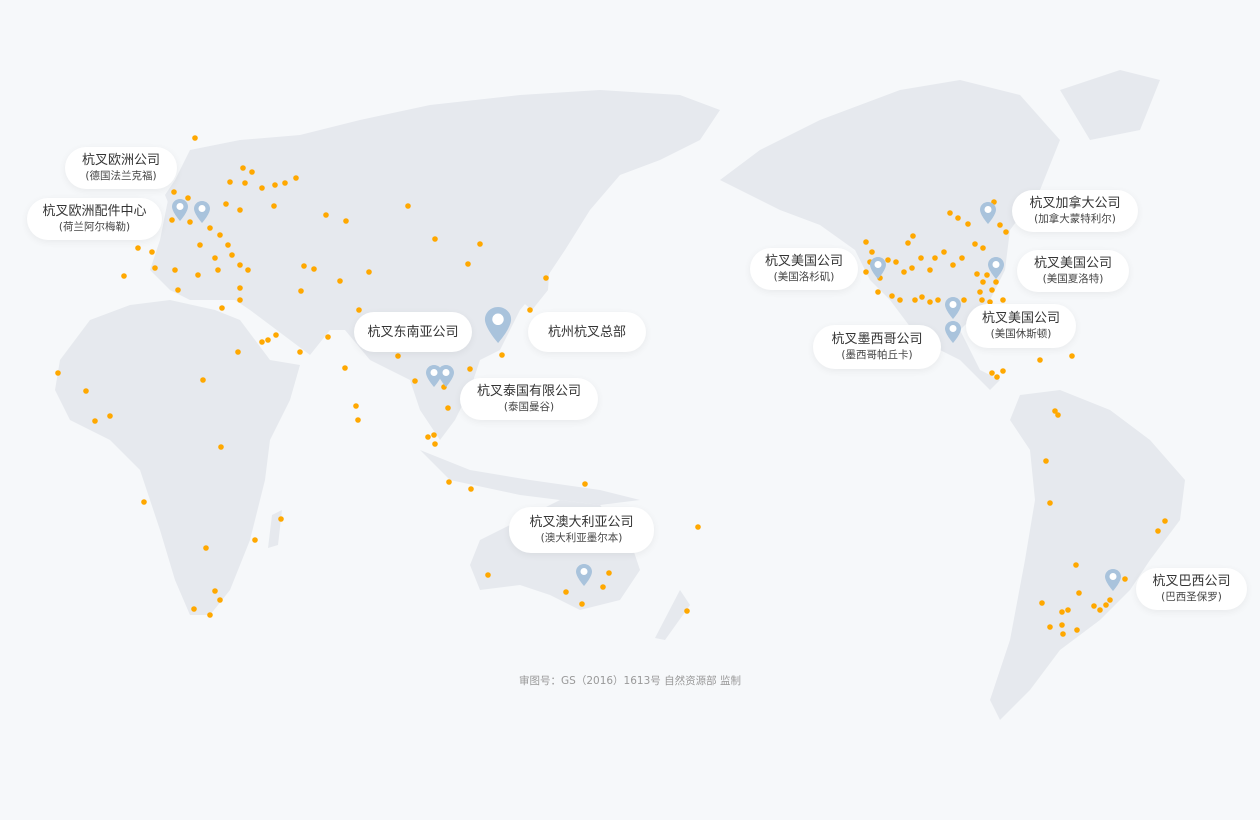 The height and width of the screenshot is (820, 1260). Describe the element at coordinates (581, 522) in the screenshot. I see `office-name: 杭叉澳大利亚公司` at that location.